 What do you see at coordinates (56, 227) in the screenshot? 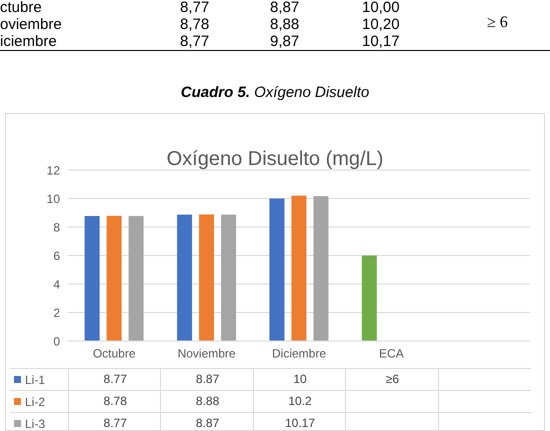
I see `y-tick-label: 8` at bounding box center [56, 227].